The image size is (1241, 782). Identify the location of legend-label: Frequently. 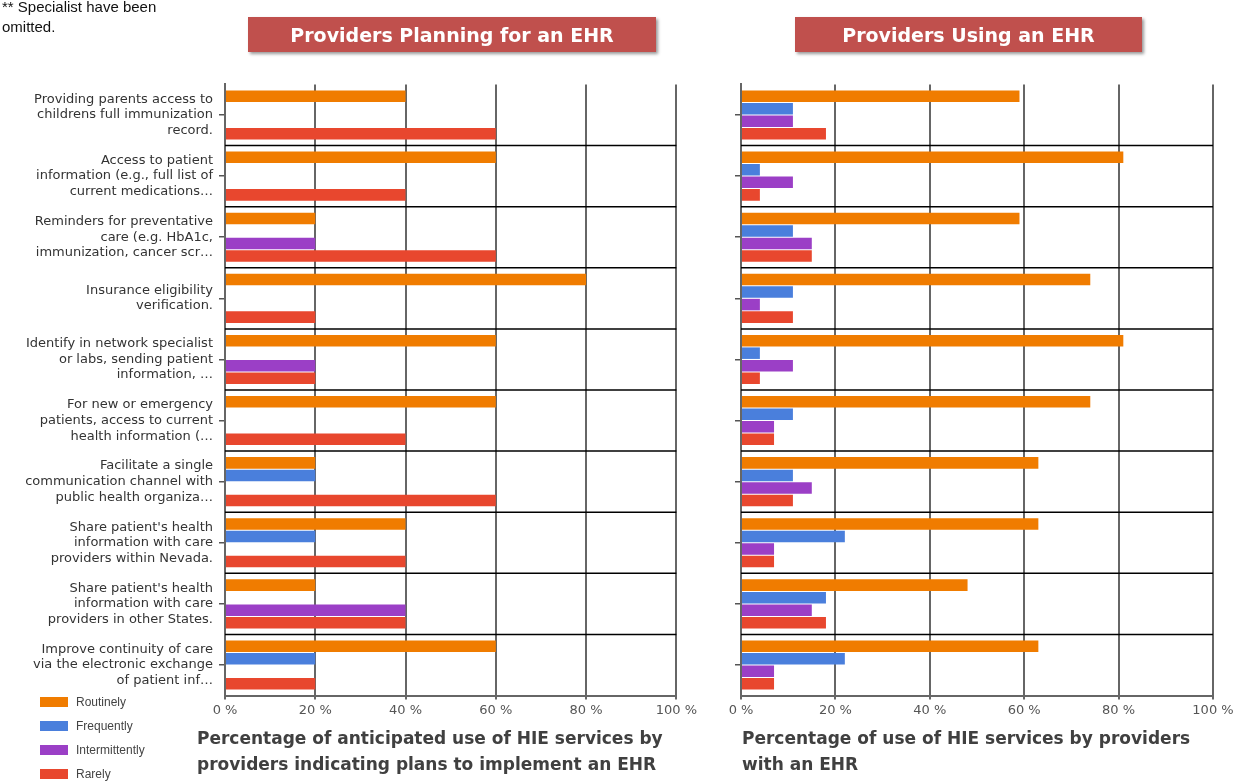
(104, 726).